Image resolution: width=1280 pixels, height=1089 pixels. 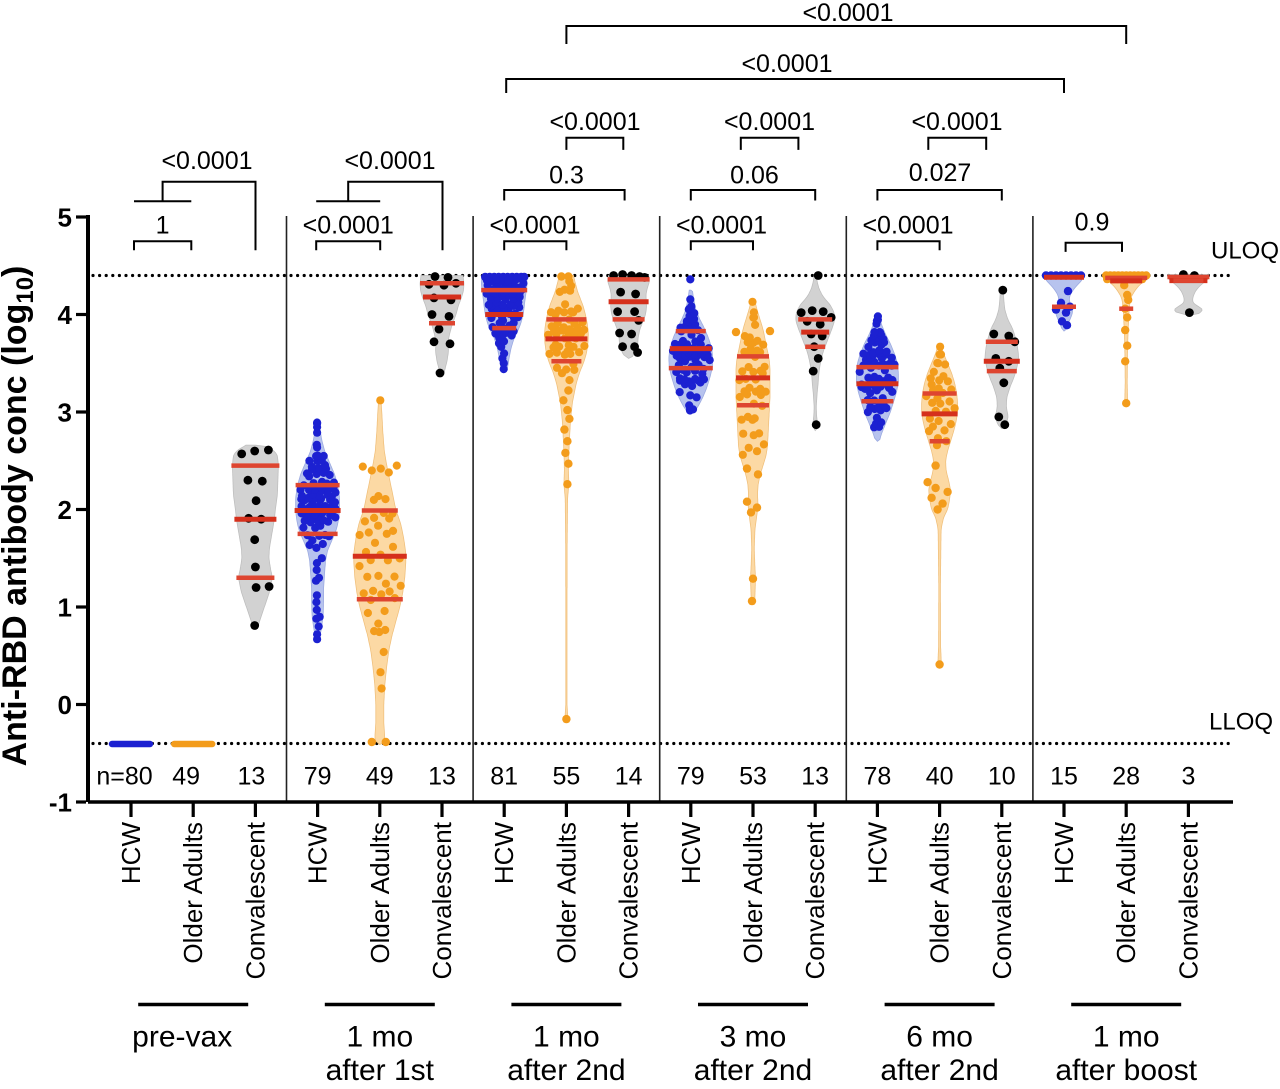 What do you see at coordinates (65, 218) in the screenshot?
I see `svg-text: 5` at bounding box center [65, 218].